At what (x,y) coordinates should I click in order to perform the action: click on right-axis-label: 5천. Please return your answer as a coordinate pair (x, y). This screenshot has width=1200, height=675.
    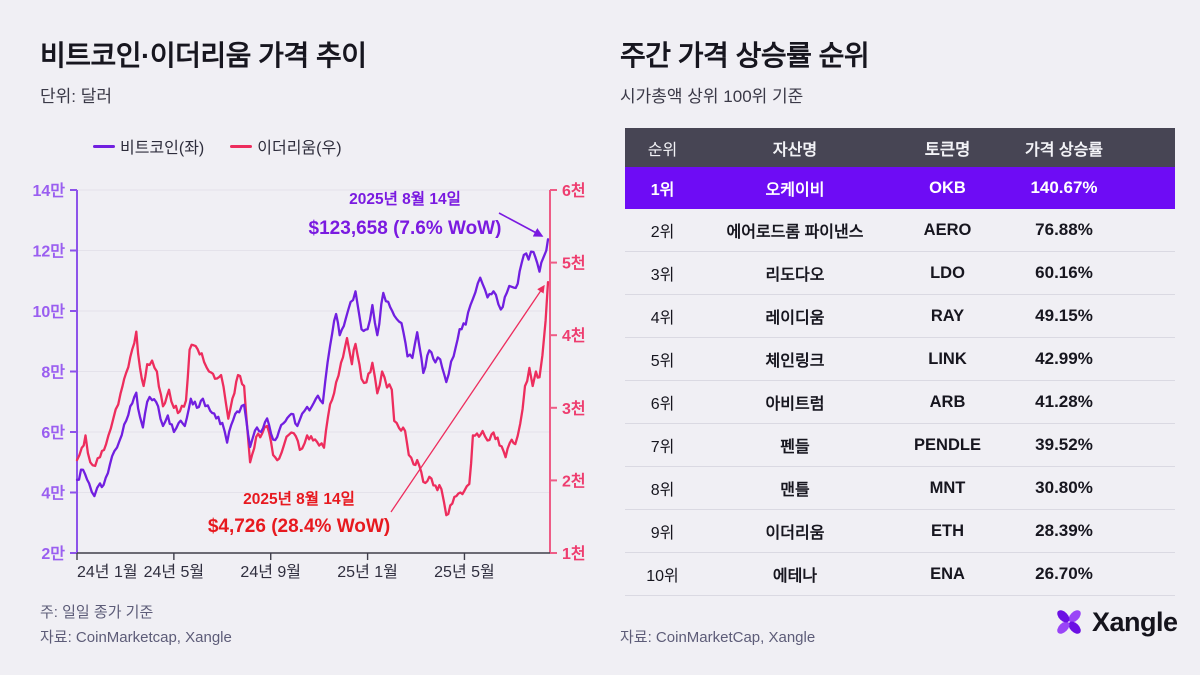
    Looking at the image, I should click on (574, 264).